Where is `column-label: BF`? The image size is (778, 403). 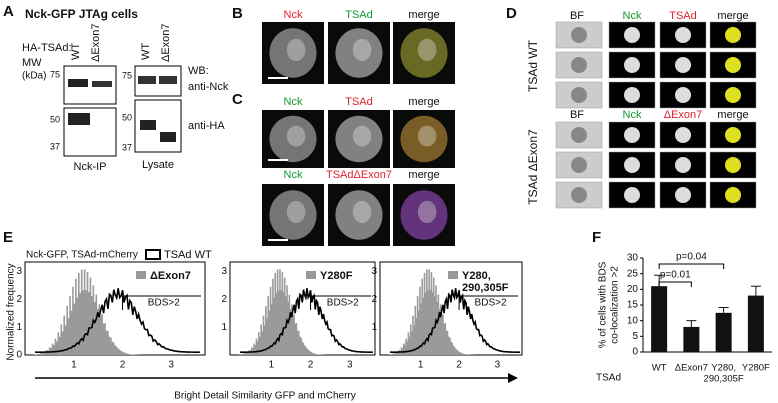 column-label: BF is located at coordinates (577, 115).